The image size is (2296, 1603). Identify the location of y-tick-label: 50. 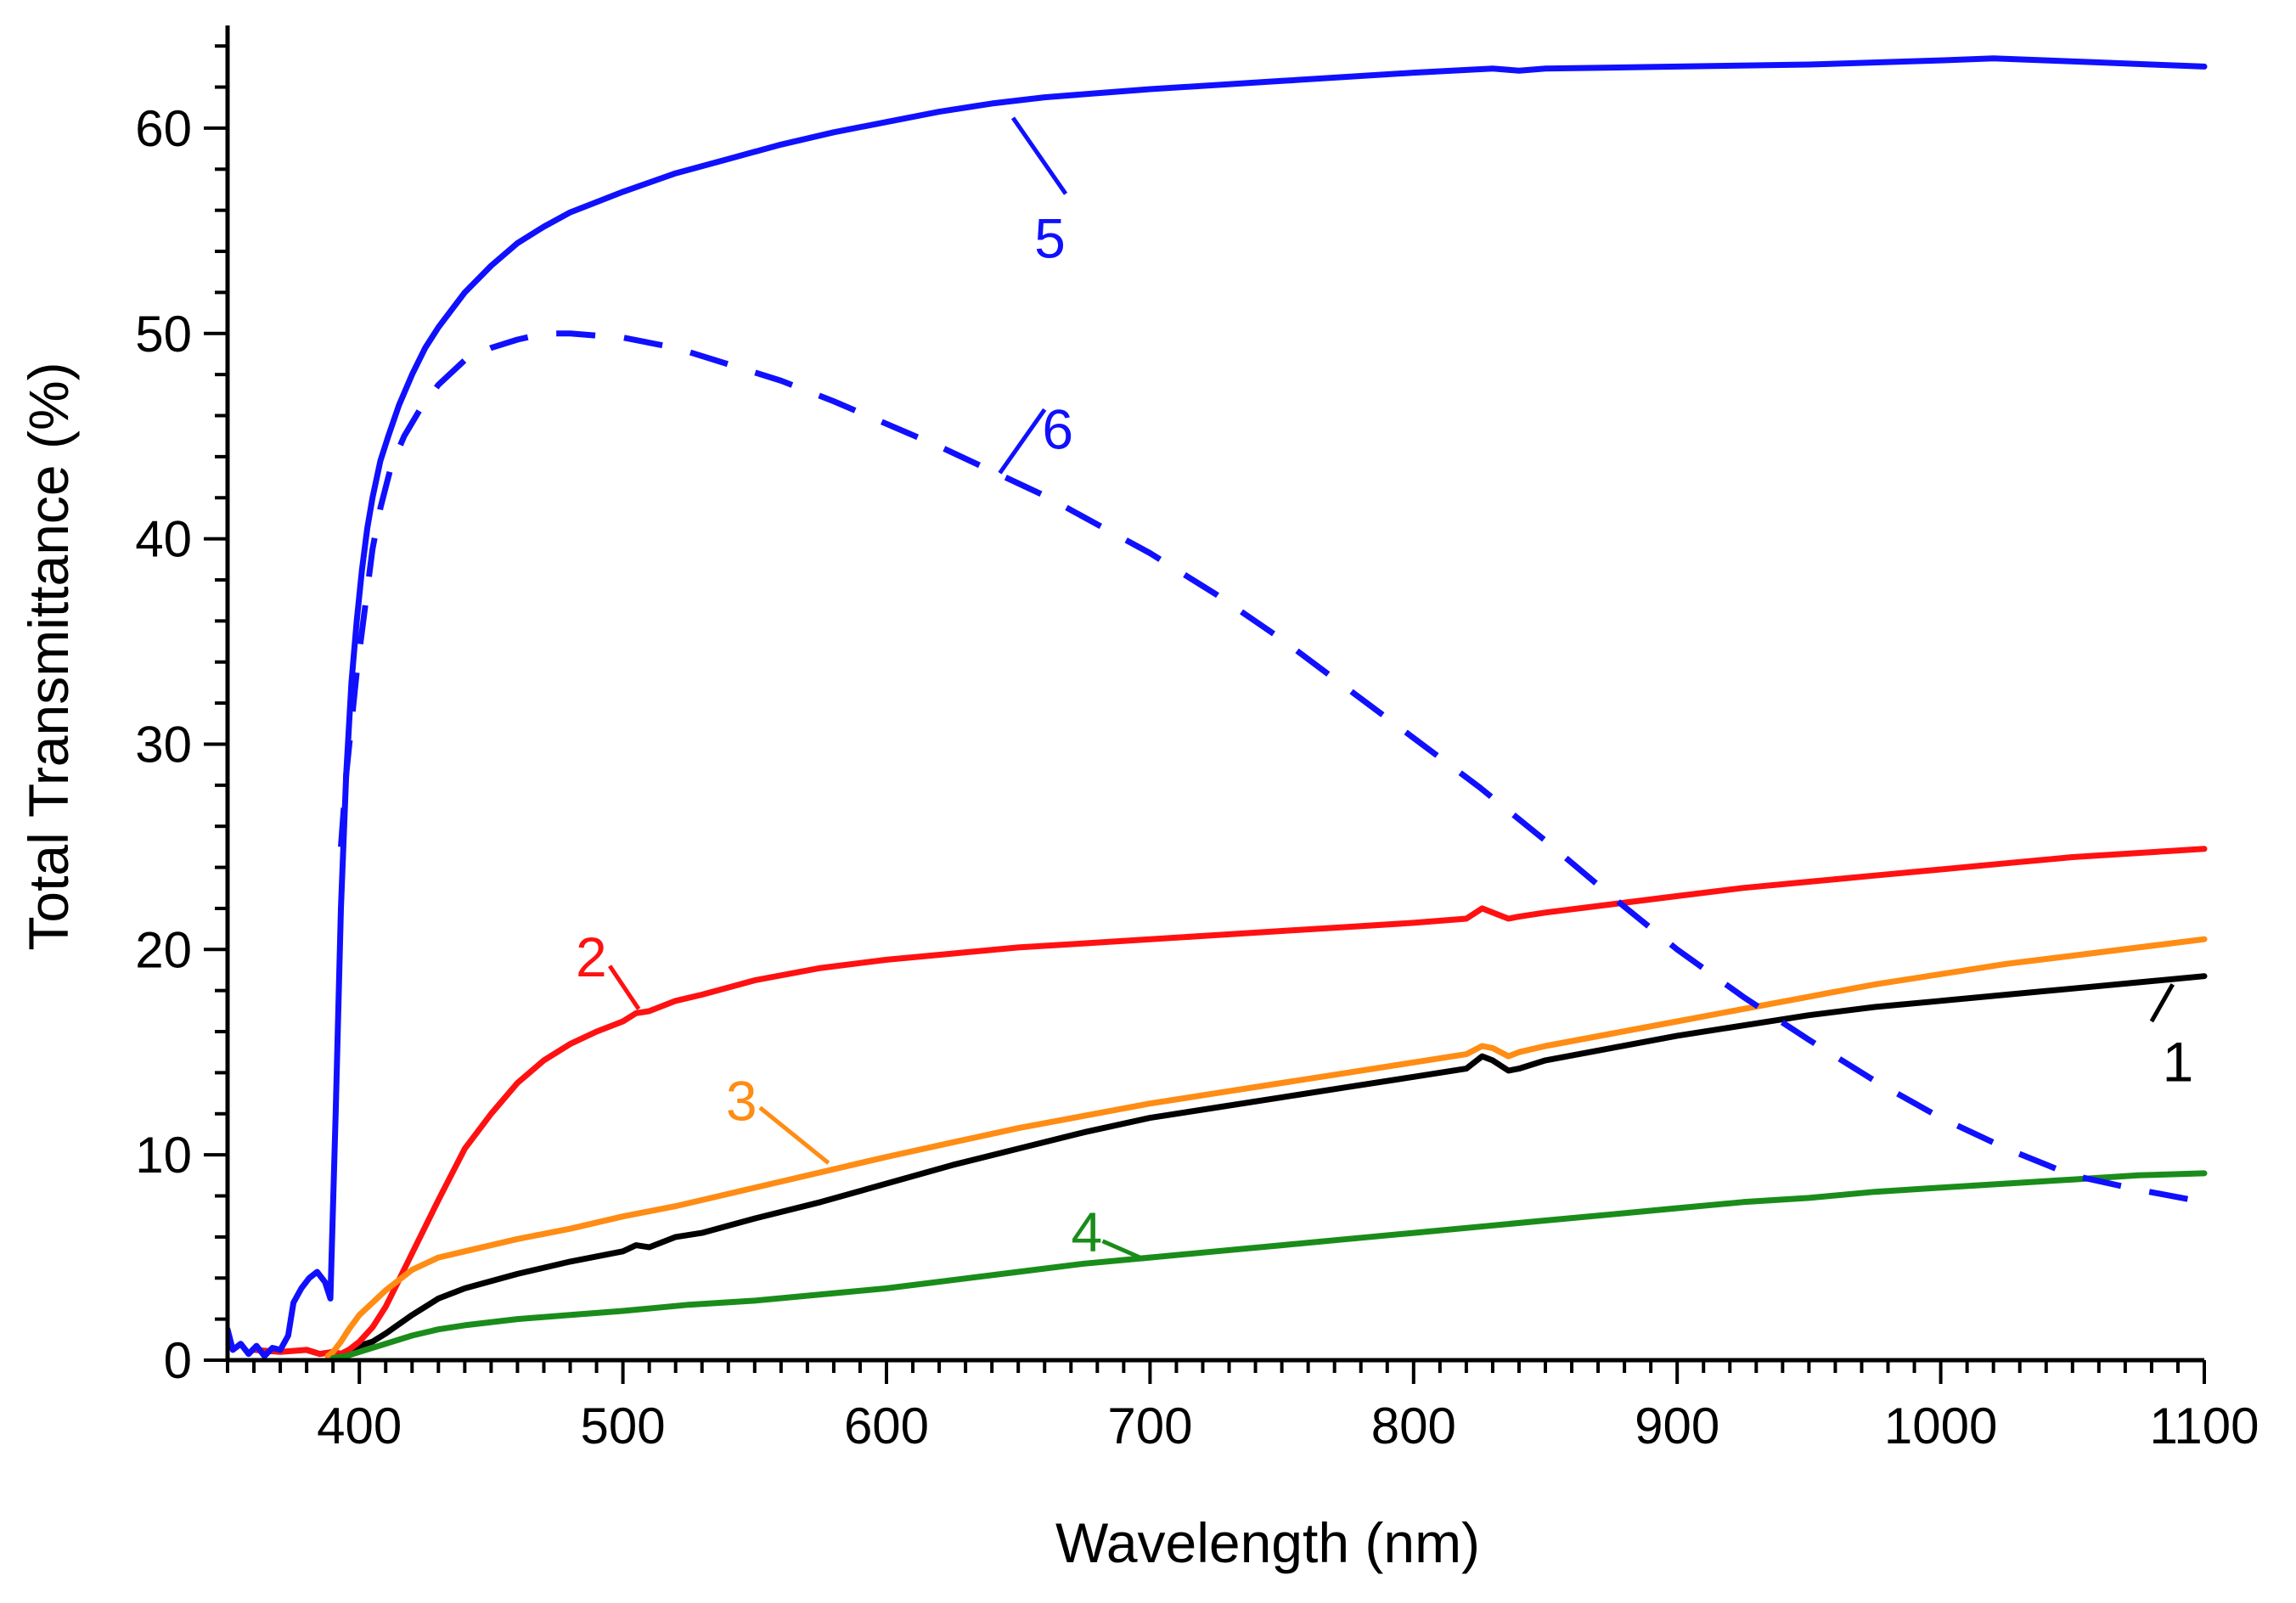
(163, 334).